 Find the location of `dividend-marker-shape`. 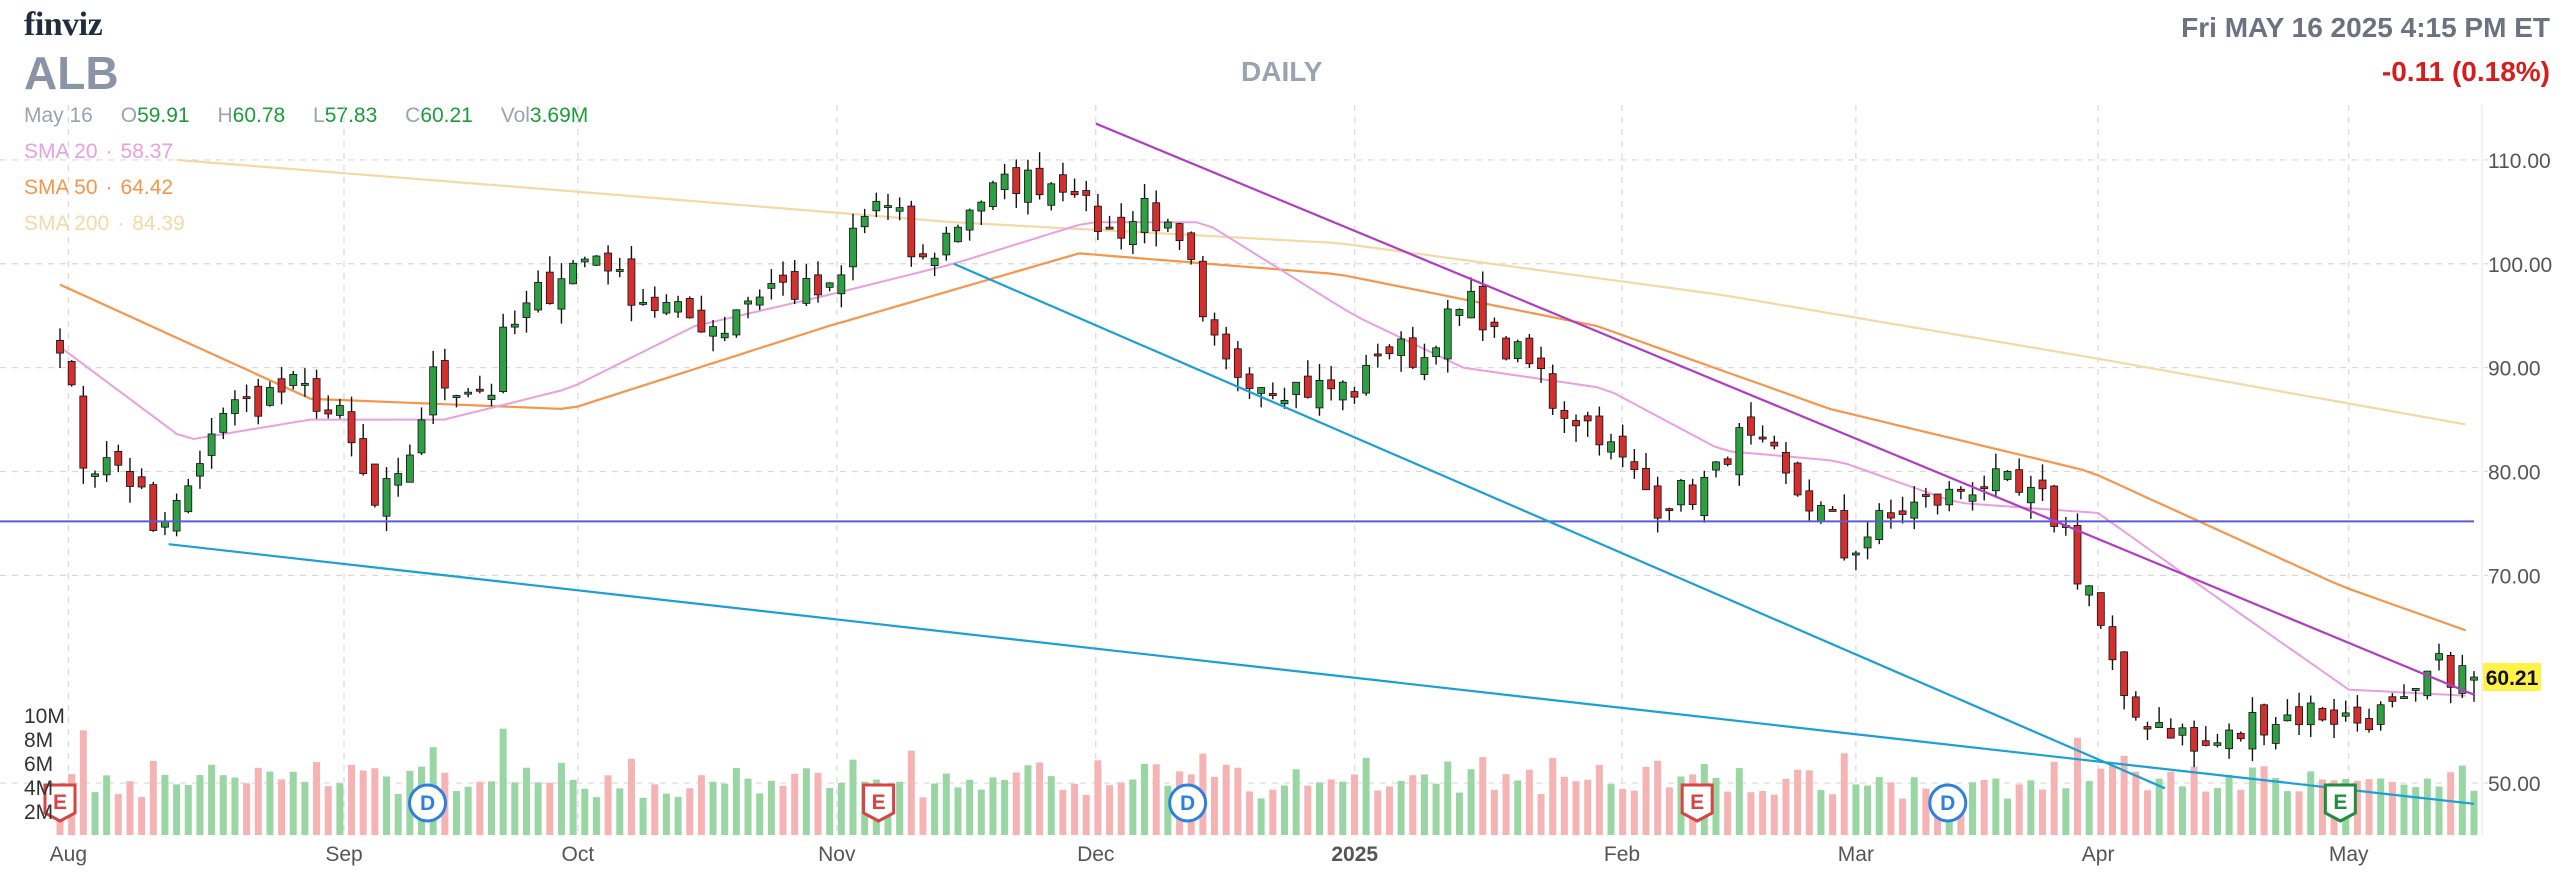

dividend-marker-shape is located at coordinates (1188, 803).